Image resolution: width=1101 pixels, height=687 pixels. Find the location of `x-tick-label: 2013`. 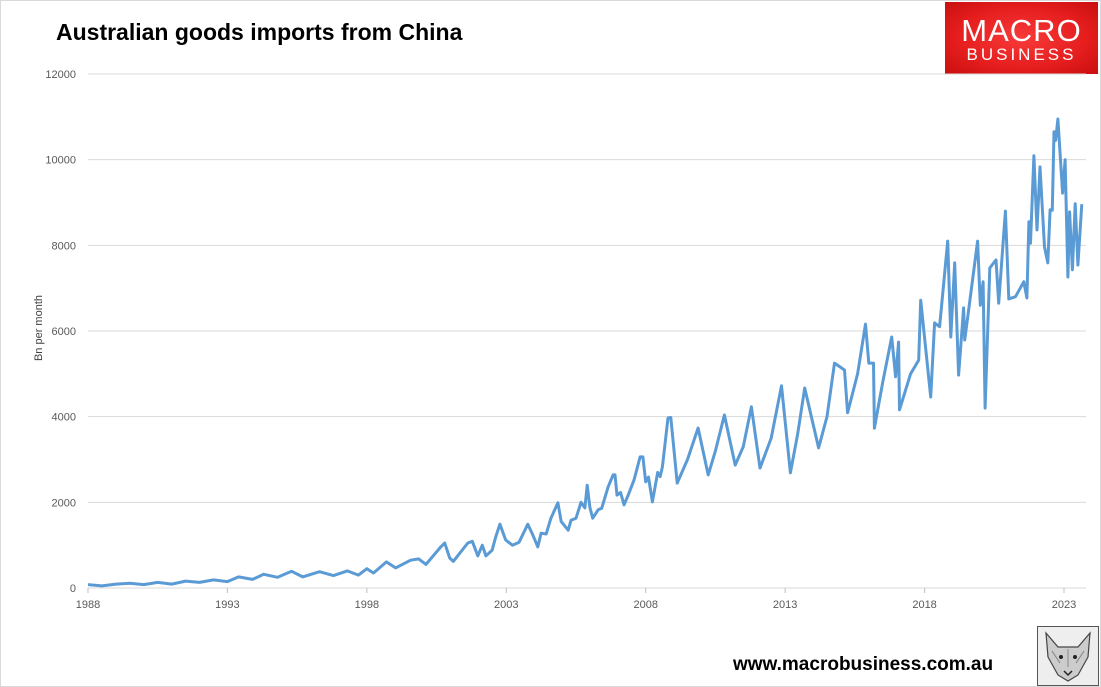

x-tick-label: 2013 is located at coordinates (785, 605).